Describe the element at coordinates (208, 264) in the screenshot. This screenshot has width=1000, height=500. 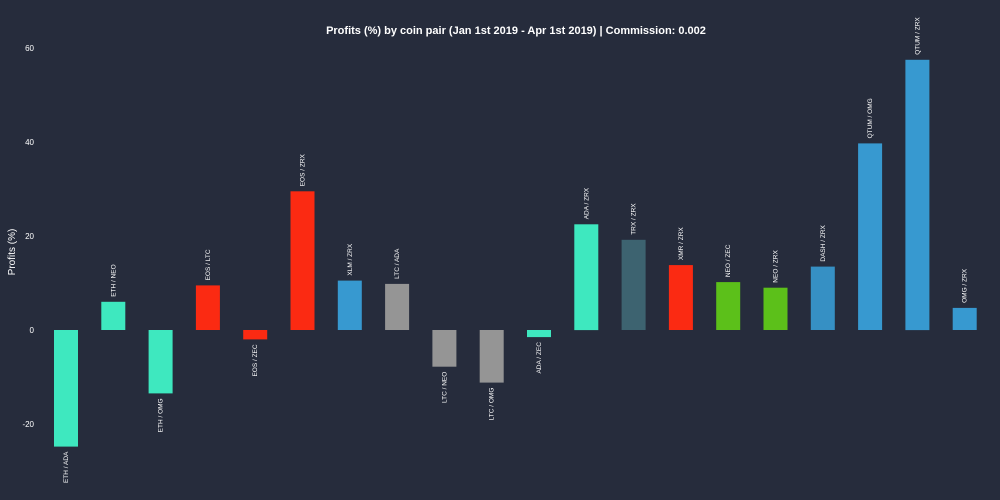
I see `bar-label: EOS / LTC` at that location.